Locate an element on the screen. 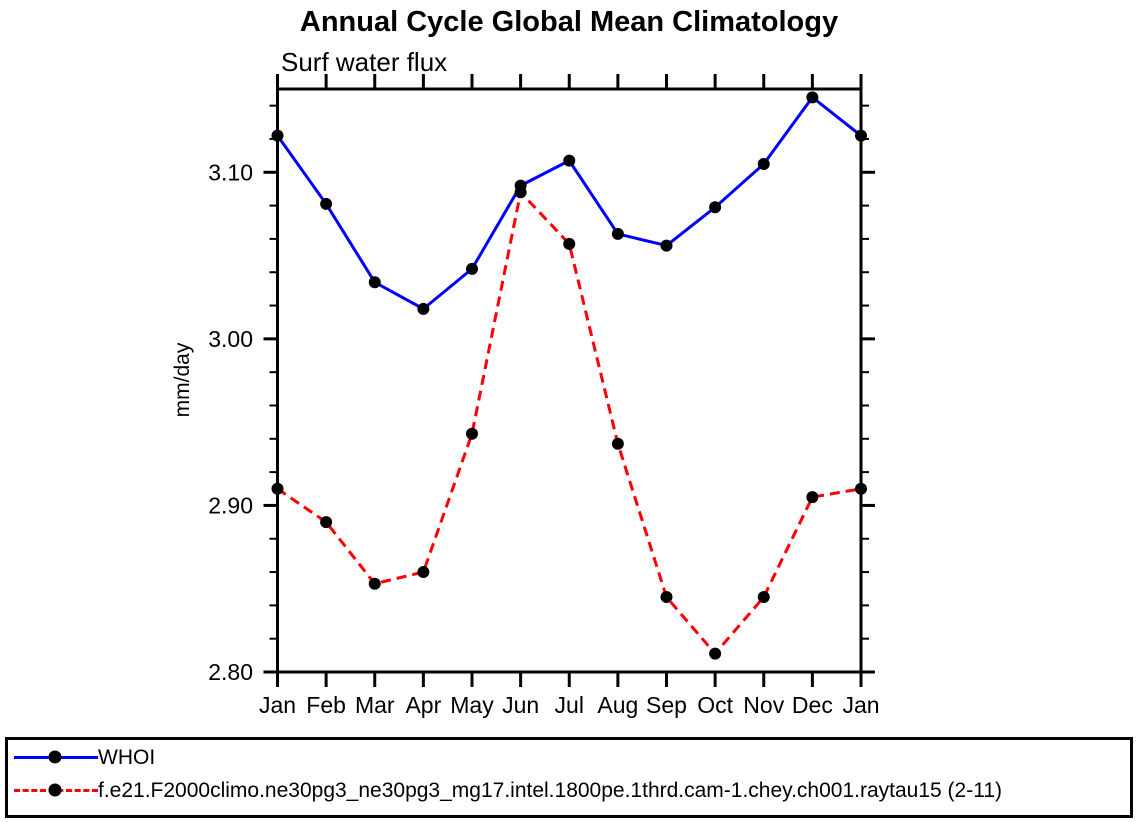  x-tick-label: Apr is located at coordinates (423, 705).